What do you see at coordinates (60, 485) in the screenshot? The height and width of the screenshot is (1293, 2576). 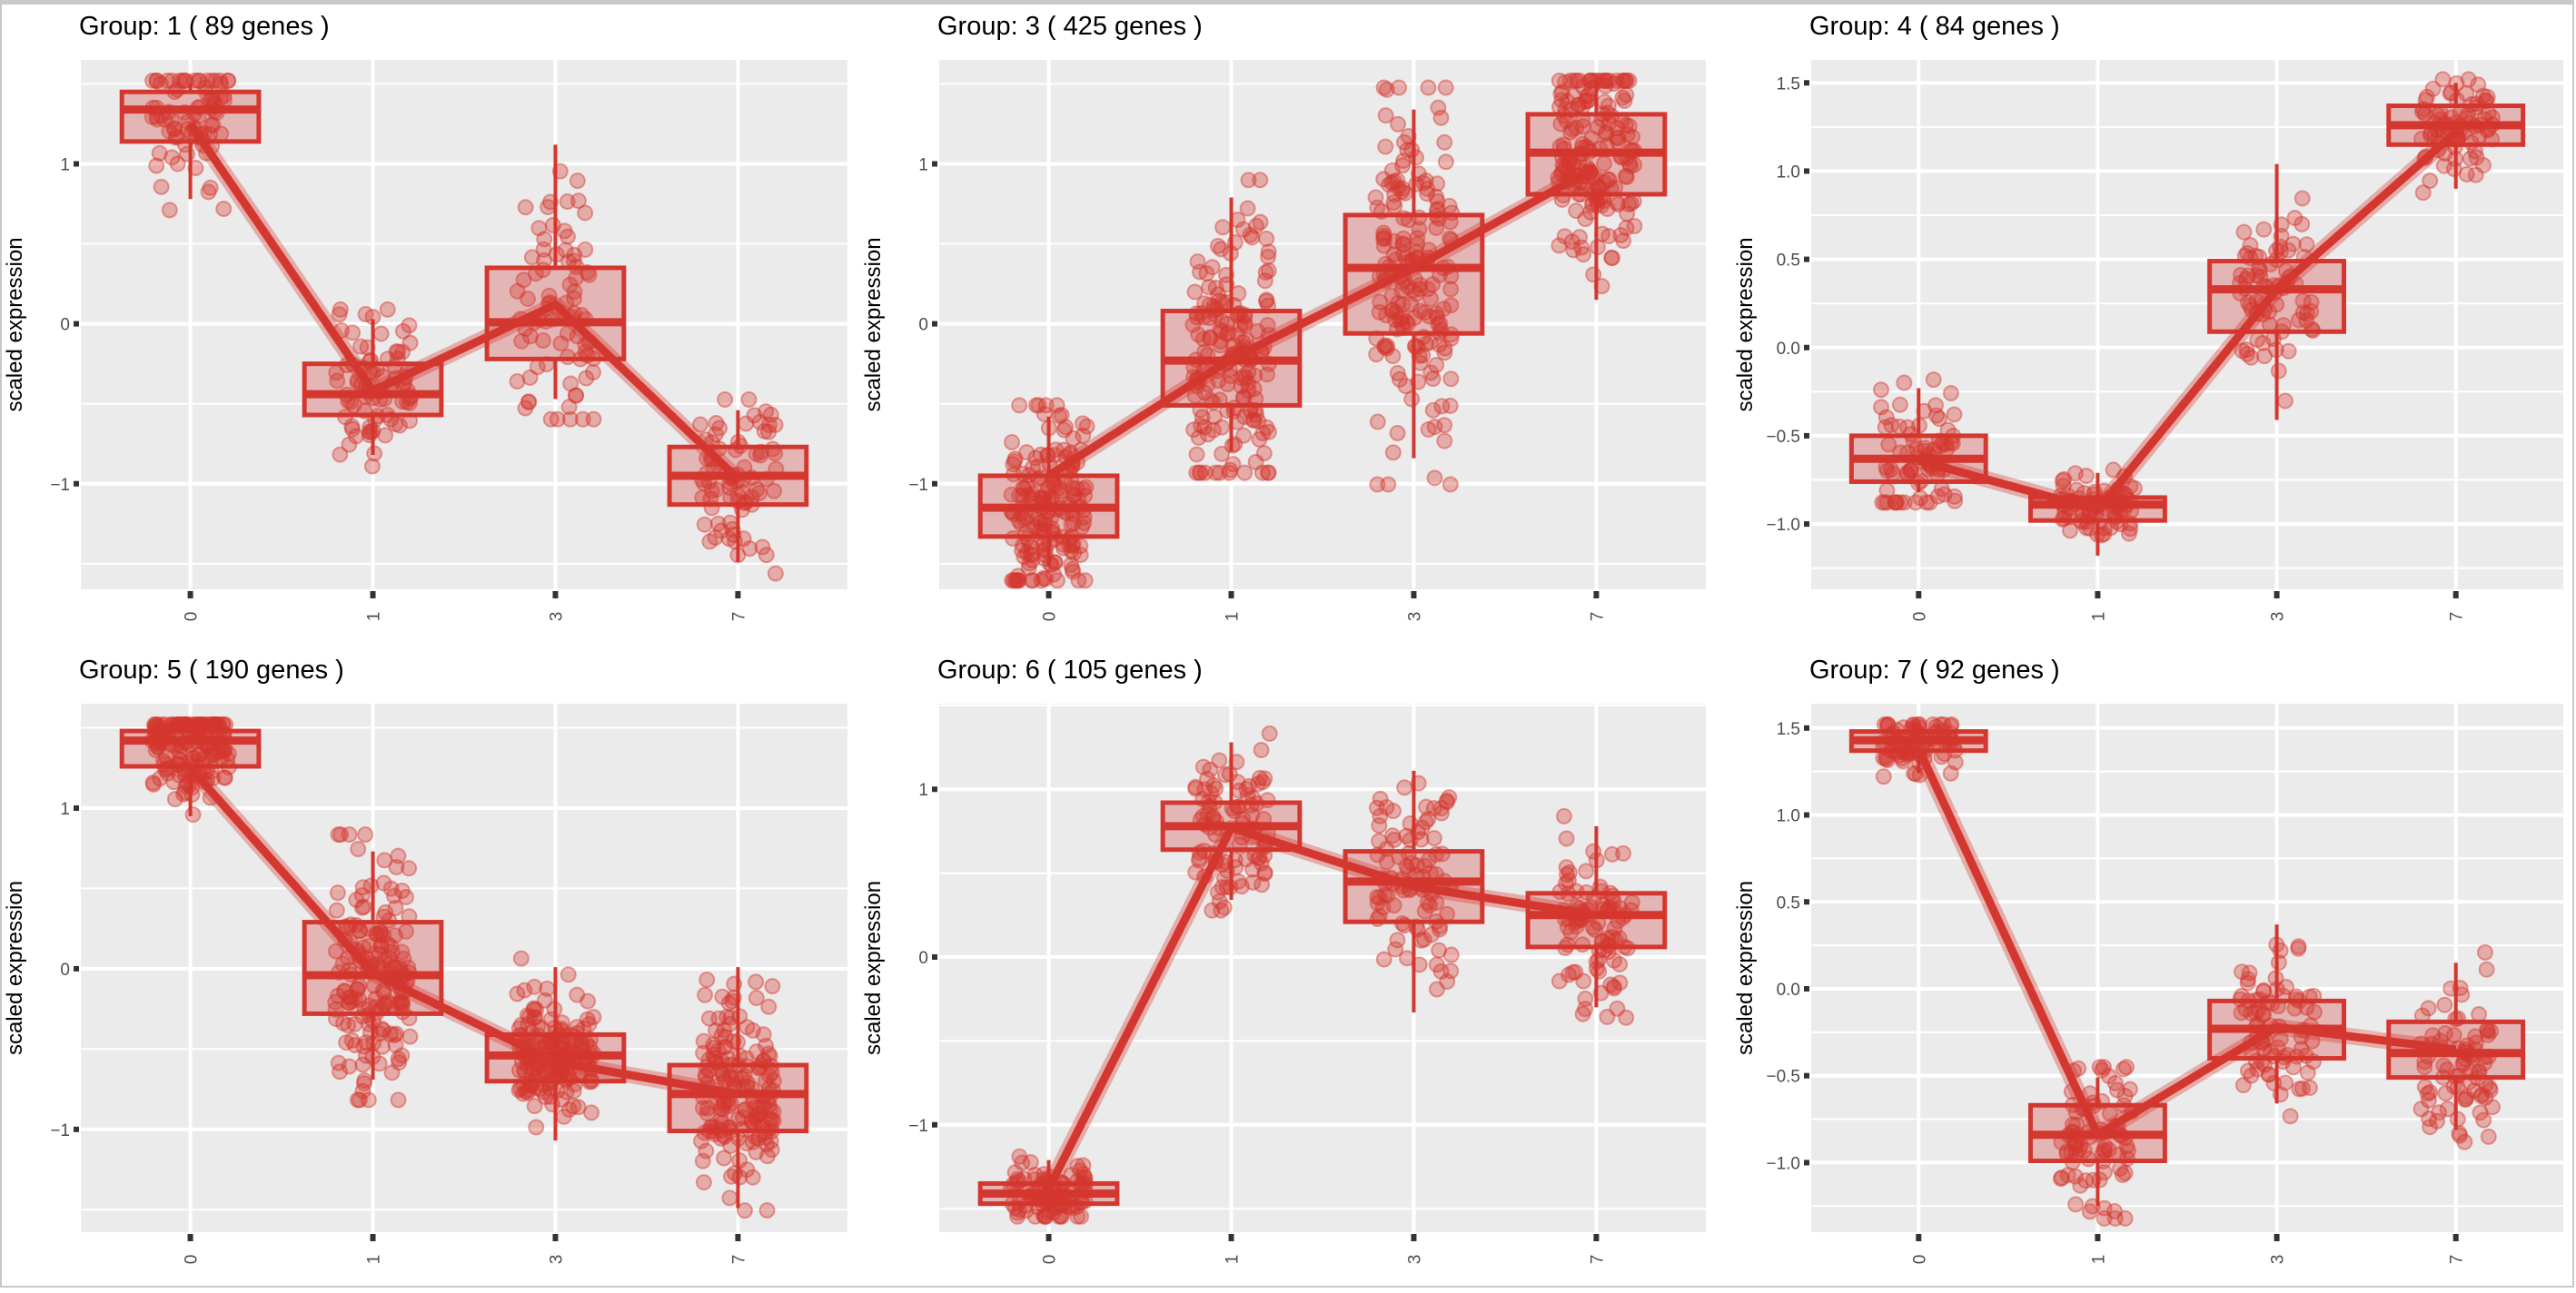 I see `y-tick-label: −1` at bounding box center [60, 485].